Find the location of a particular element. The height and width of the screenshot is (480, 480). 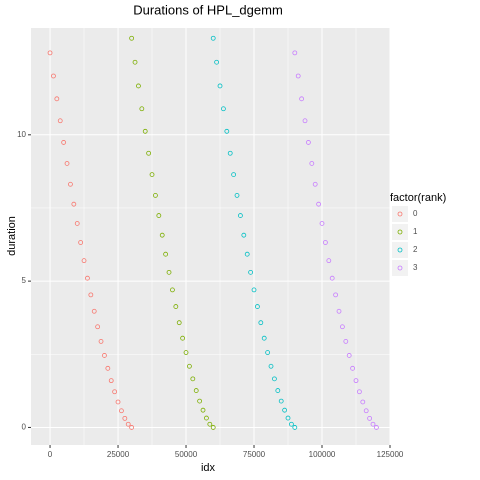

legend-label: 0 is located at coordinates (415, 213).